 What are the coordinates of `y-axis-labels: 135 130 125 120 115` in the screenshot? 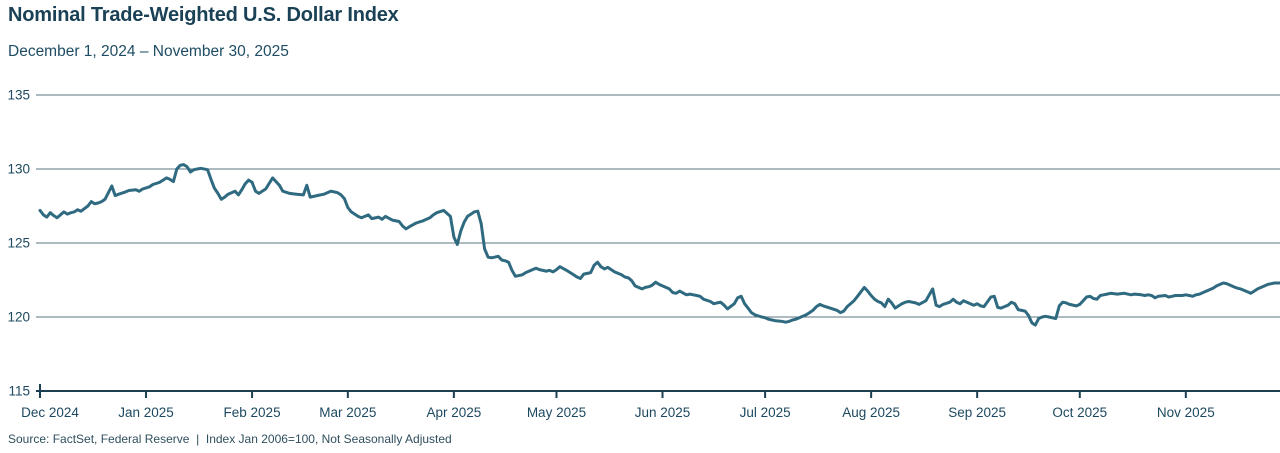 It's located at (18, 243).